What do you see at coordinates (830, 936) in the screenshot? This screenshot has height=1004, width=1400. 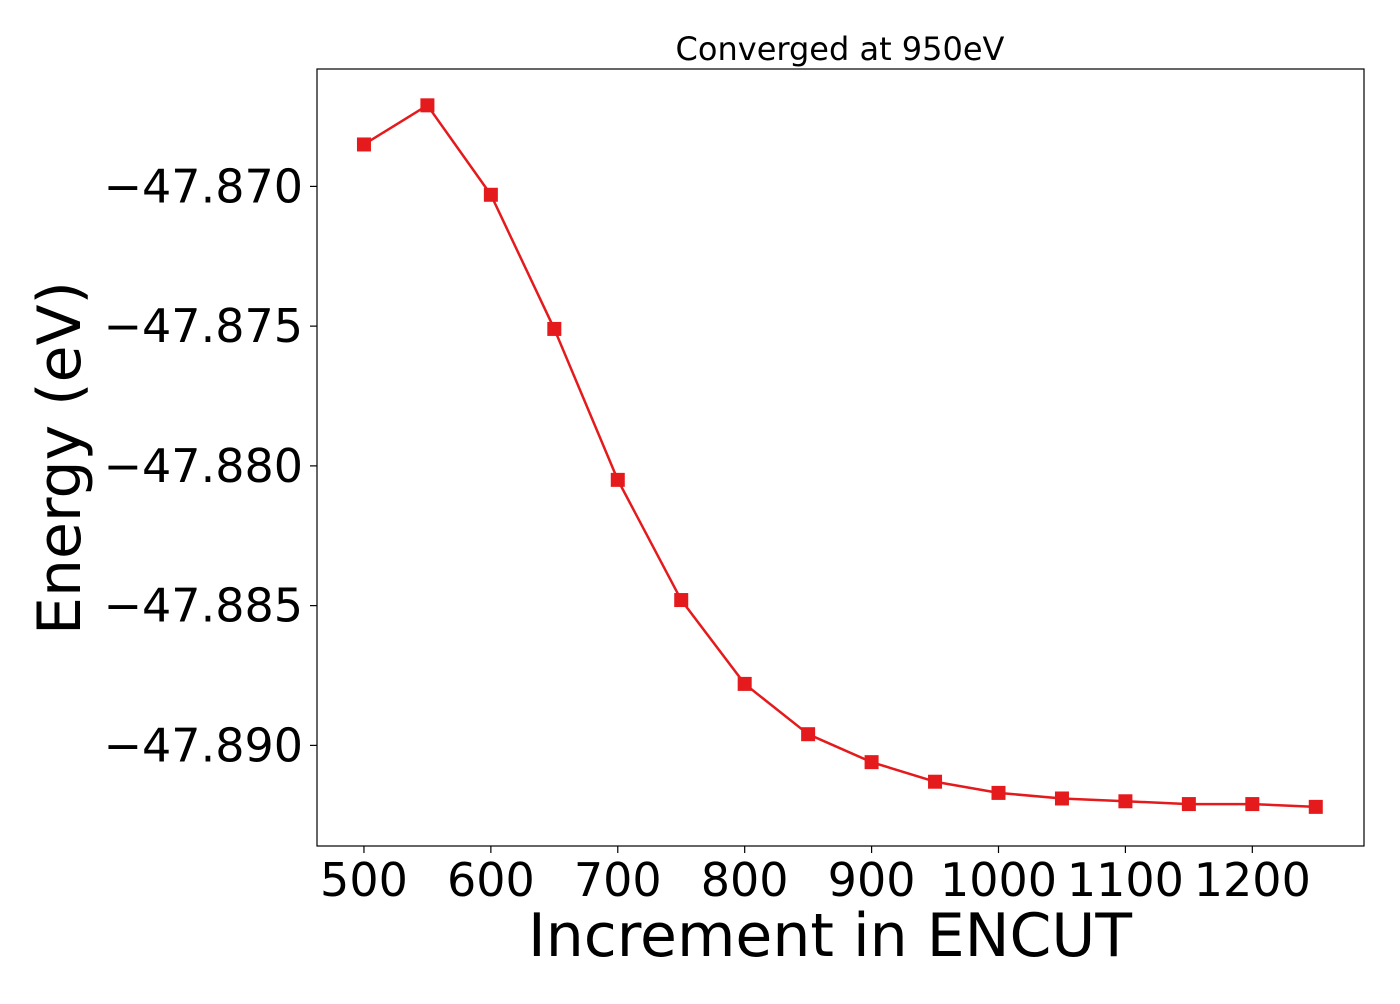 I see `x-axis-label: Increment in ENCUT` at bounding box center [830, 936].